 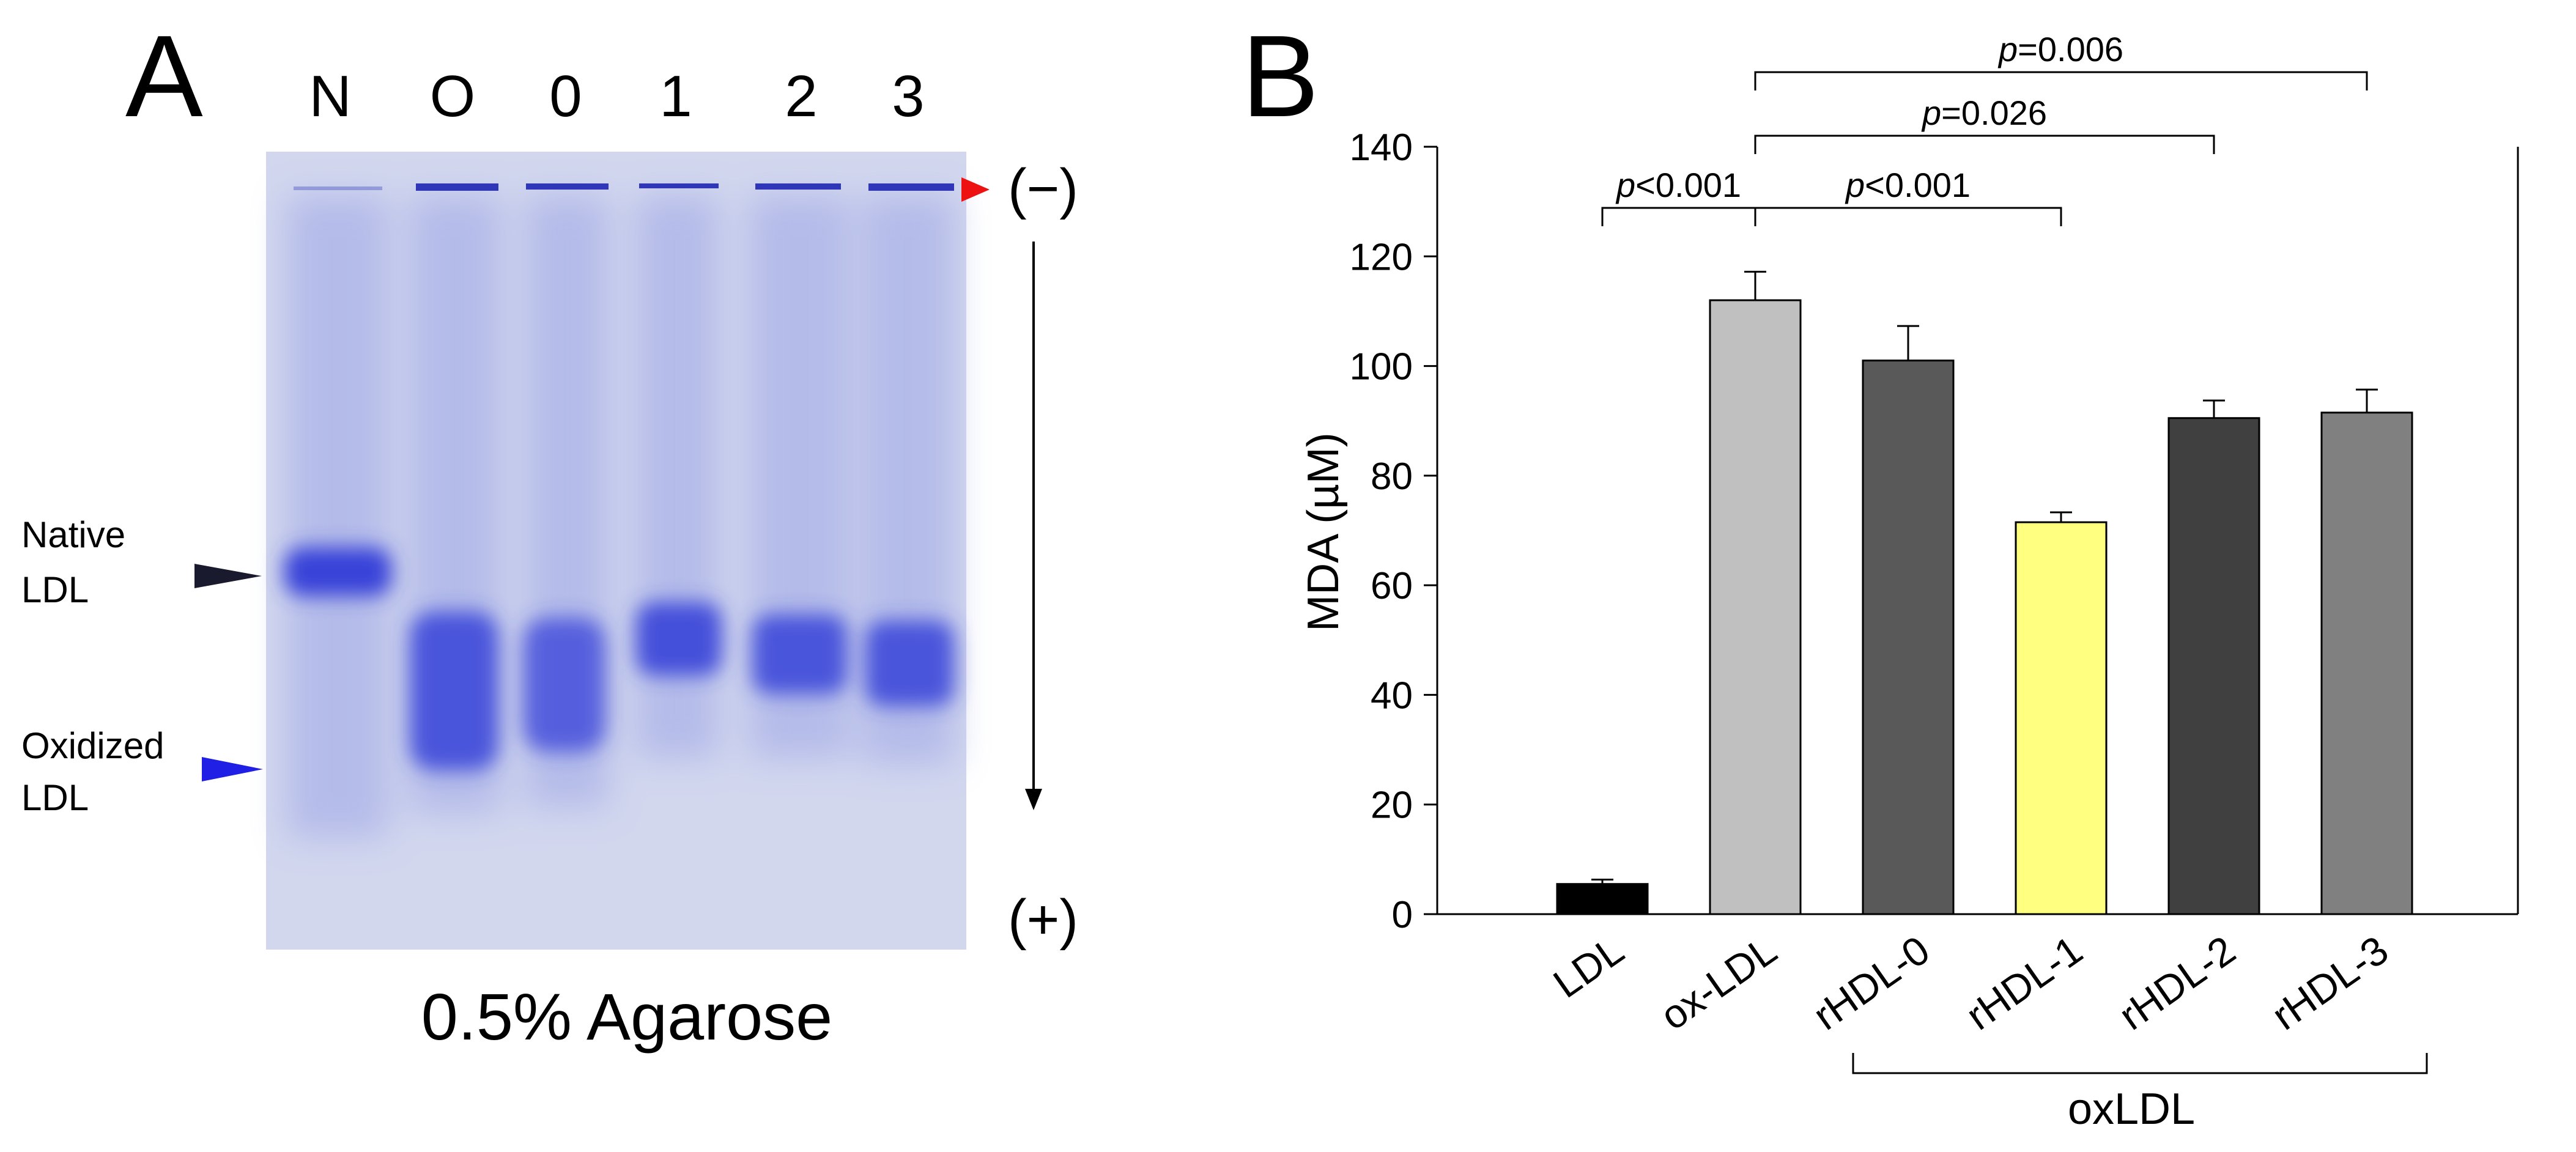 I want to click on y-tick-label: 0, so click(x=1402, y=915).